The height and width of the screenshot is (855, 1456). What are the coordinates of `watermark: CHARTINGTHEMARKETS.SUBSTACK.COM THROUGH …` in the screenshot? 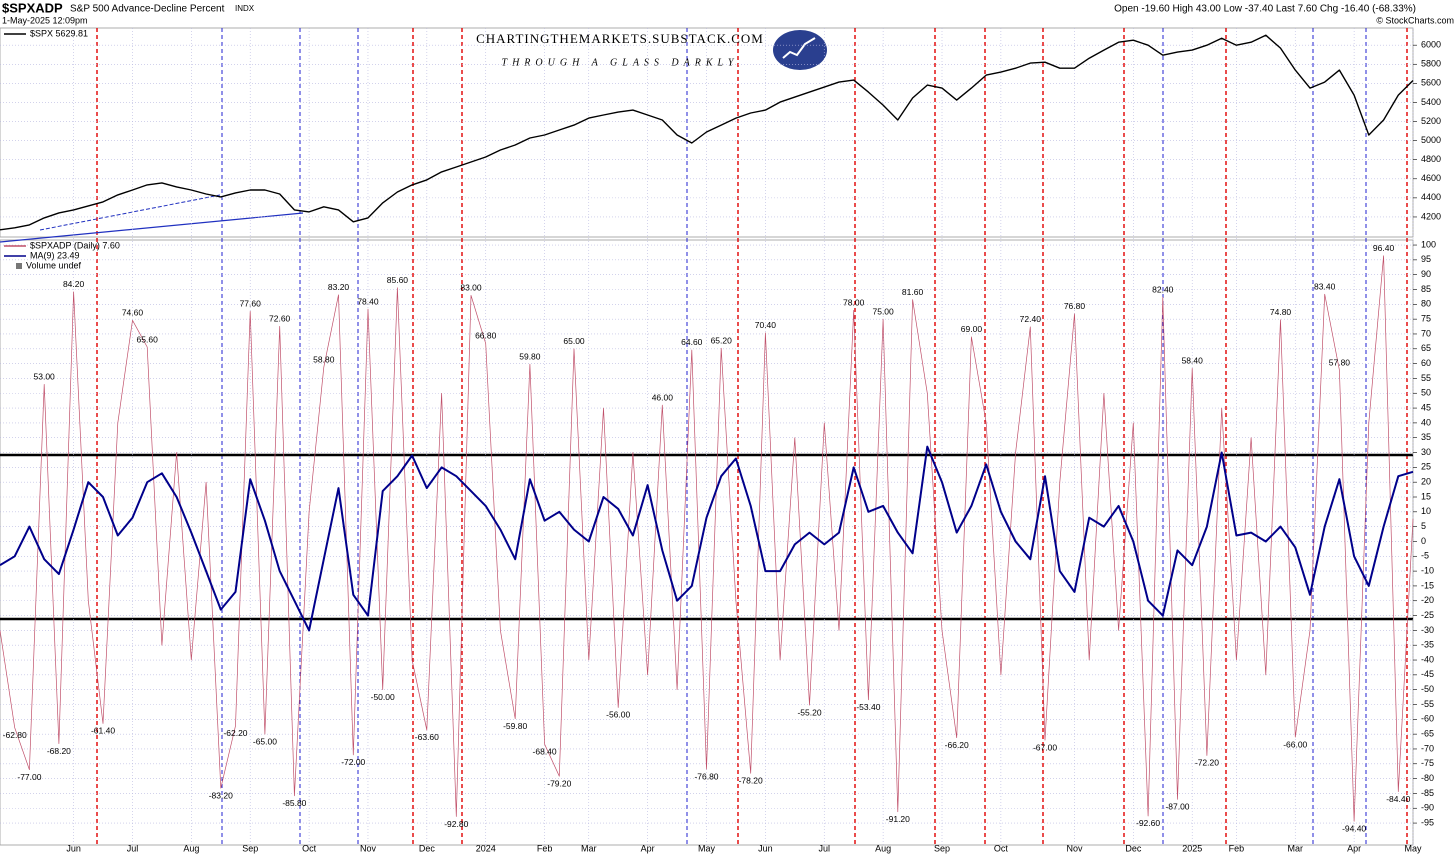 It's located at (651, 50).